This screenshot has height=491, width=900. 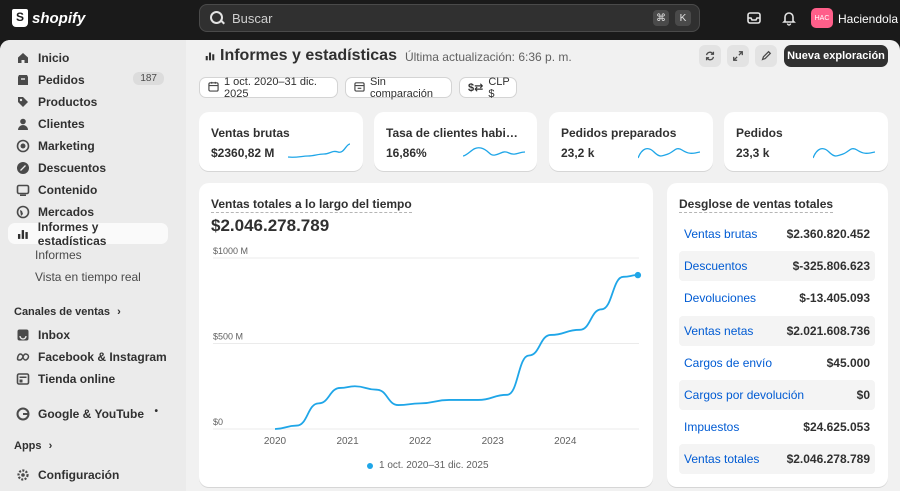 I want to click on breakdown-row-label: Cargos por devolución, so click(x=744, y=395).